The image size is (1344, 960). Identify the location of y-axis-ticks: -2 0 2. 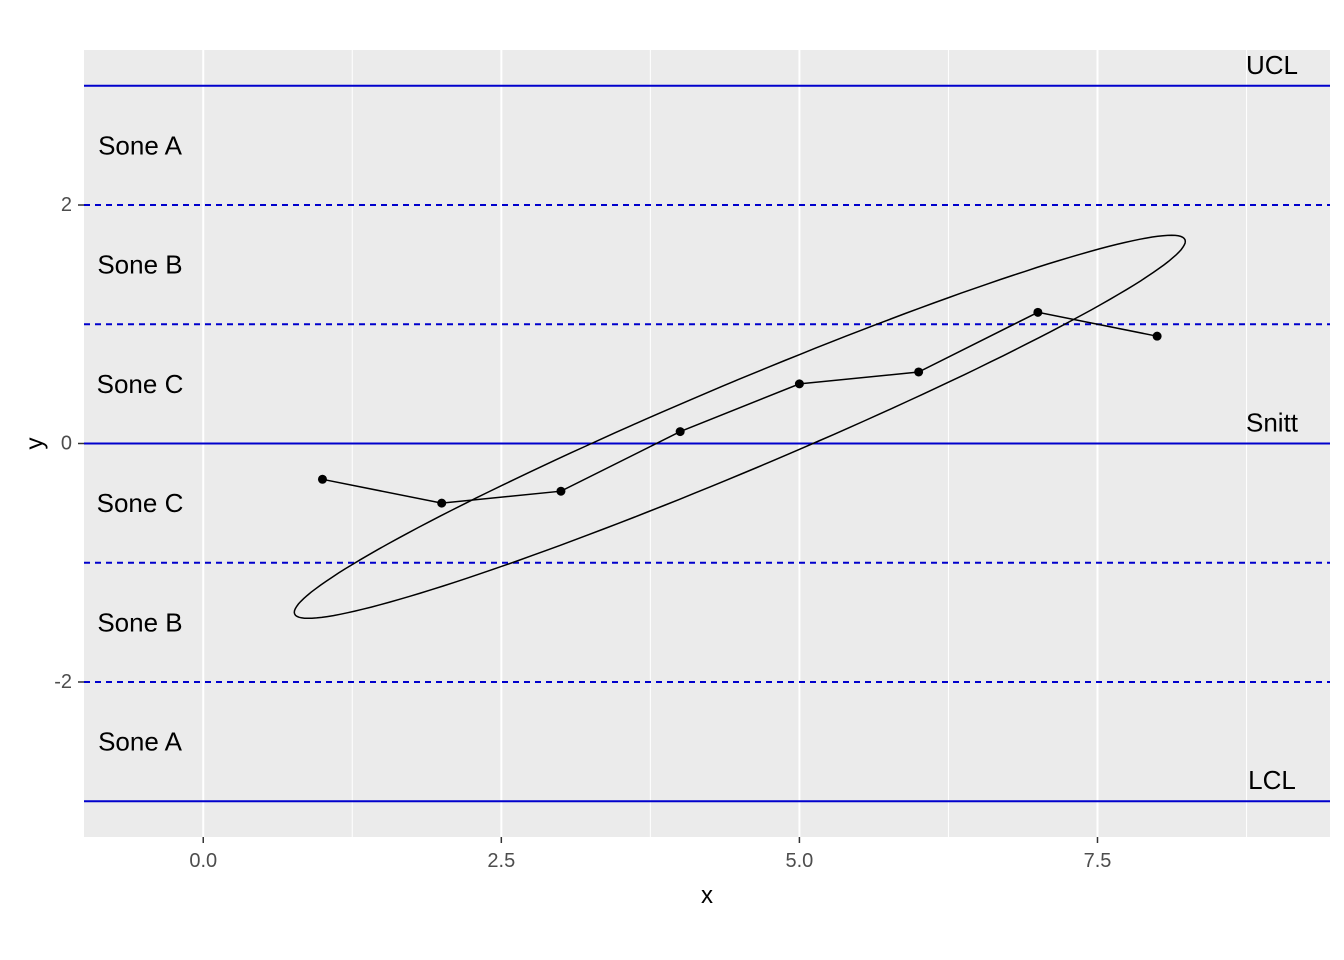
(69, 443).